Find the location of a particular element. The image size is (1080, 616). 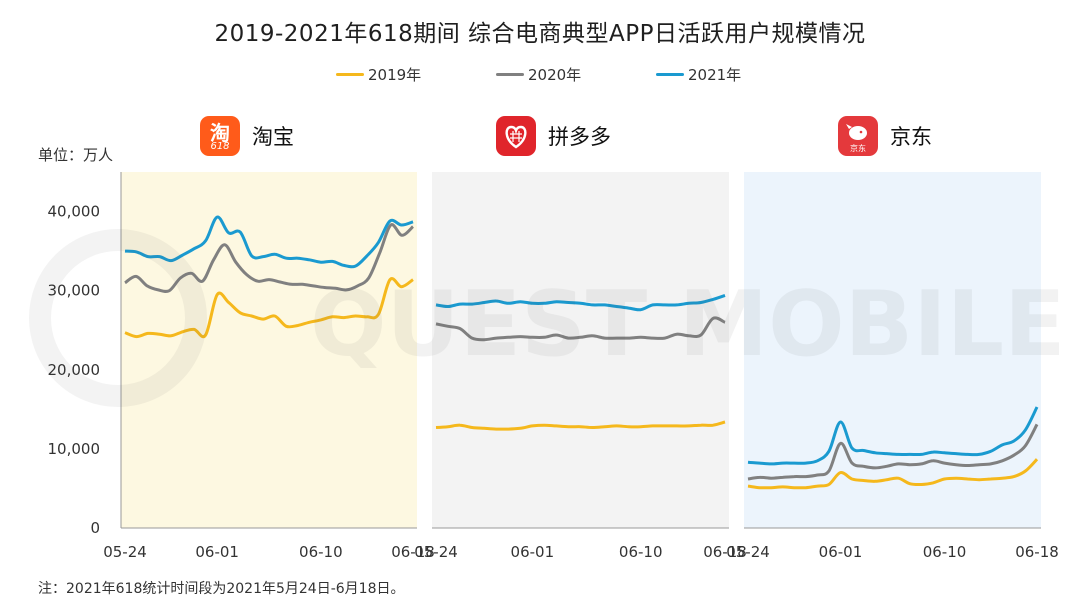

pinduoduo-app-icon is located at coordinates (516, 136).